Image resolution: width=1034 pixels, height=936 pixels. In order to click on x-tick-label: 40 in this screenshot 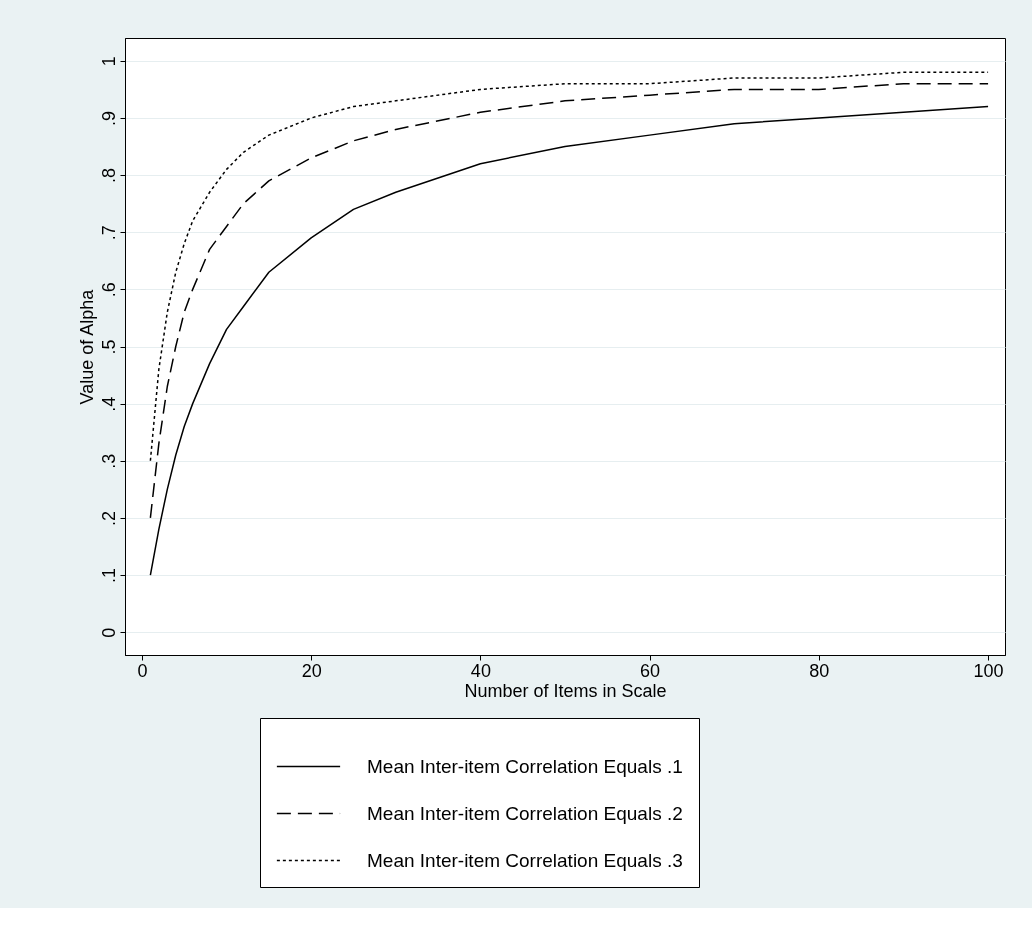, I will do `click(480, 670)`.